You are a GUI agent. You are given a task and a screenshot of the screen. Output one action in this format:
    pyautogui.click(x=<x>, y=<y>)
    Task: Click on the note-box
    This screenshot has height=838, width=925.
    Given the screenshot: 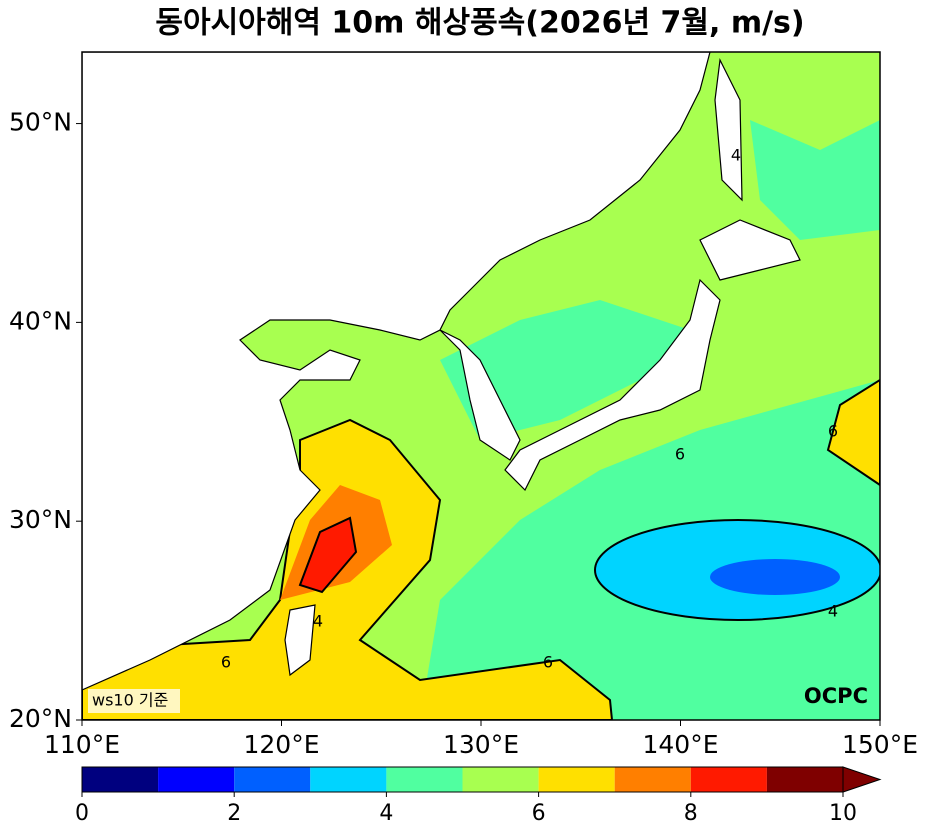 What is the action you would take?
    pyautogui.click(x=134, y=701)
    